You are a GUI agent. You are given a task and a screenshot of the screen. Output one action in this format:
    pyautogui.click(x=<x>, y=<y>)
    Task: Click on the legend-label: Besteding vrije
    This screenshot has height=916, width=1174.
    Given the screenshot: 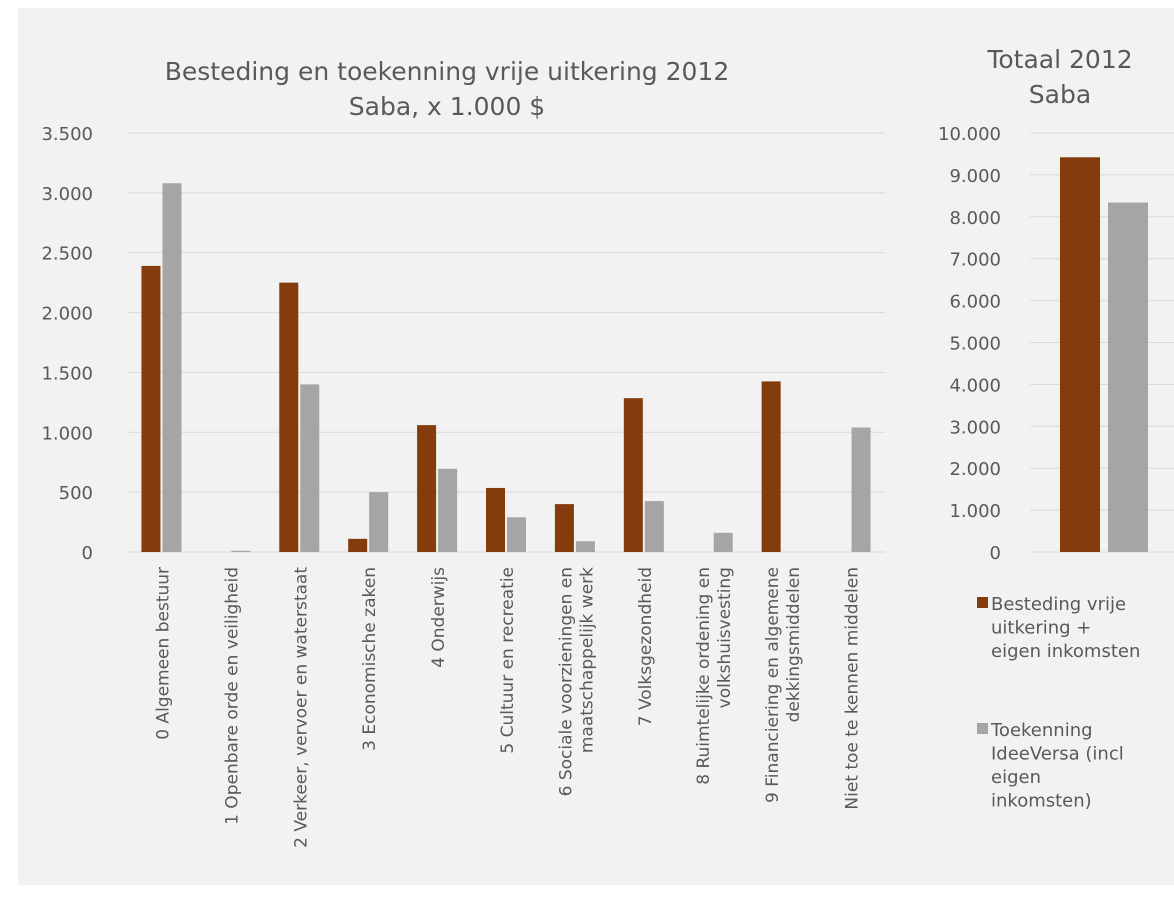 What is the action you would take?
    pyautogui.click(x=1058, y=604)
    